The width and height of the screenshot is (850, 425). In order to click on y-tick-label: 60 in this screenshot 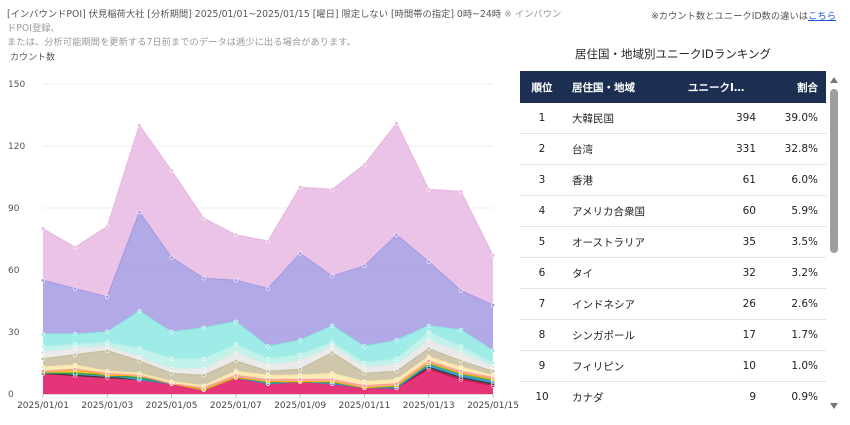, I will do `click(14, 271)`.